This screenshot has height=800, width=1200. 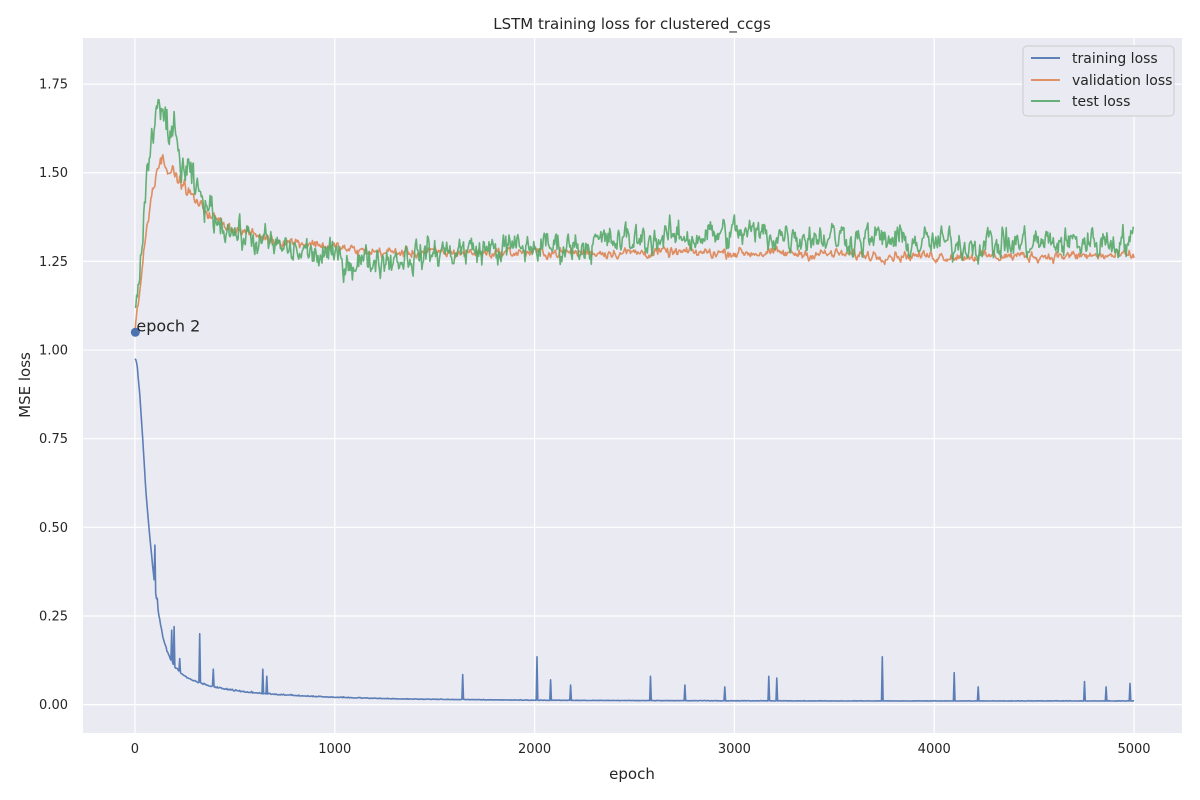 I want to click on y-tick-label: 1.00, so click(x=53, y=351).